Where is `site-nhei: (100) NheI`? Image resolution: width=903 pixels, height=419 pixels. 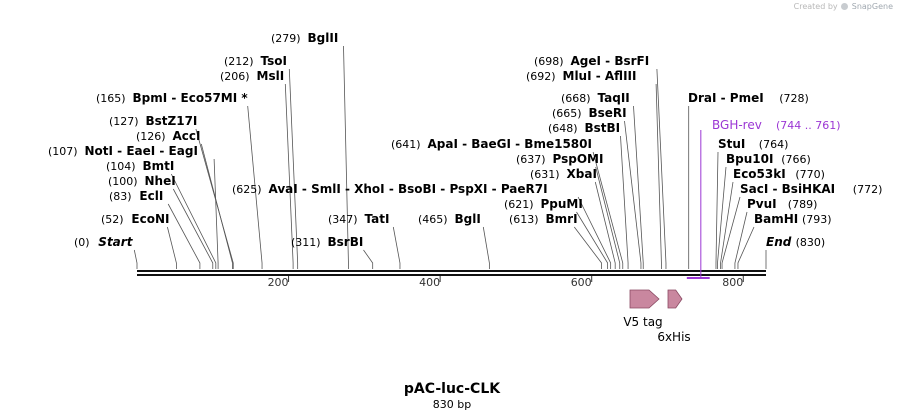 site-nhei: (100) NheI is located at coordinates (142, 181).